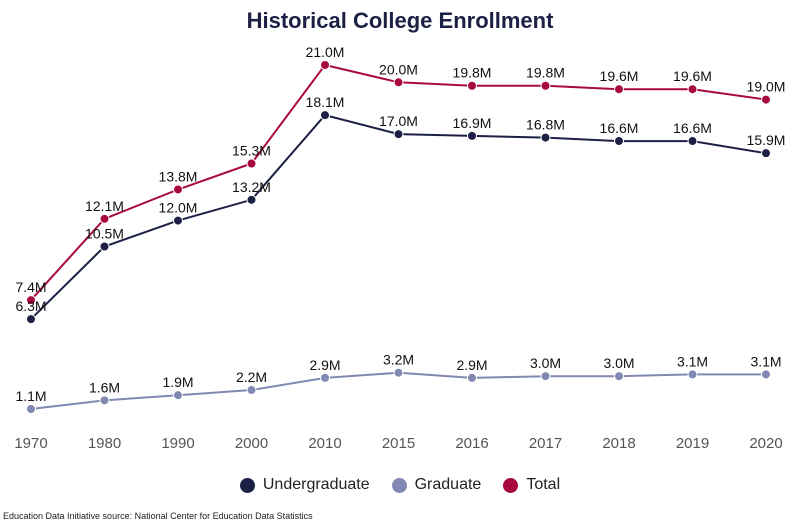 Image resolution: width=800 pixels, height=527 pixels. What do you see at coordinates (766, 87) in the screenshot?
I see `total-data-label: 19.0M` at bounding box center [766, 87].